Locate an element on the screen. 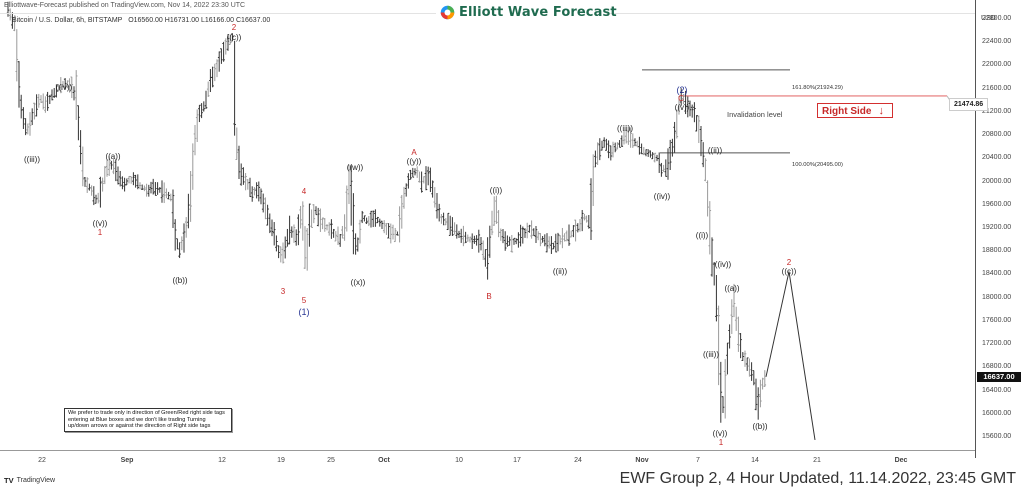  wave-label: ((w)) is located at coordinates (355, 167).